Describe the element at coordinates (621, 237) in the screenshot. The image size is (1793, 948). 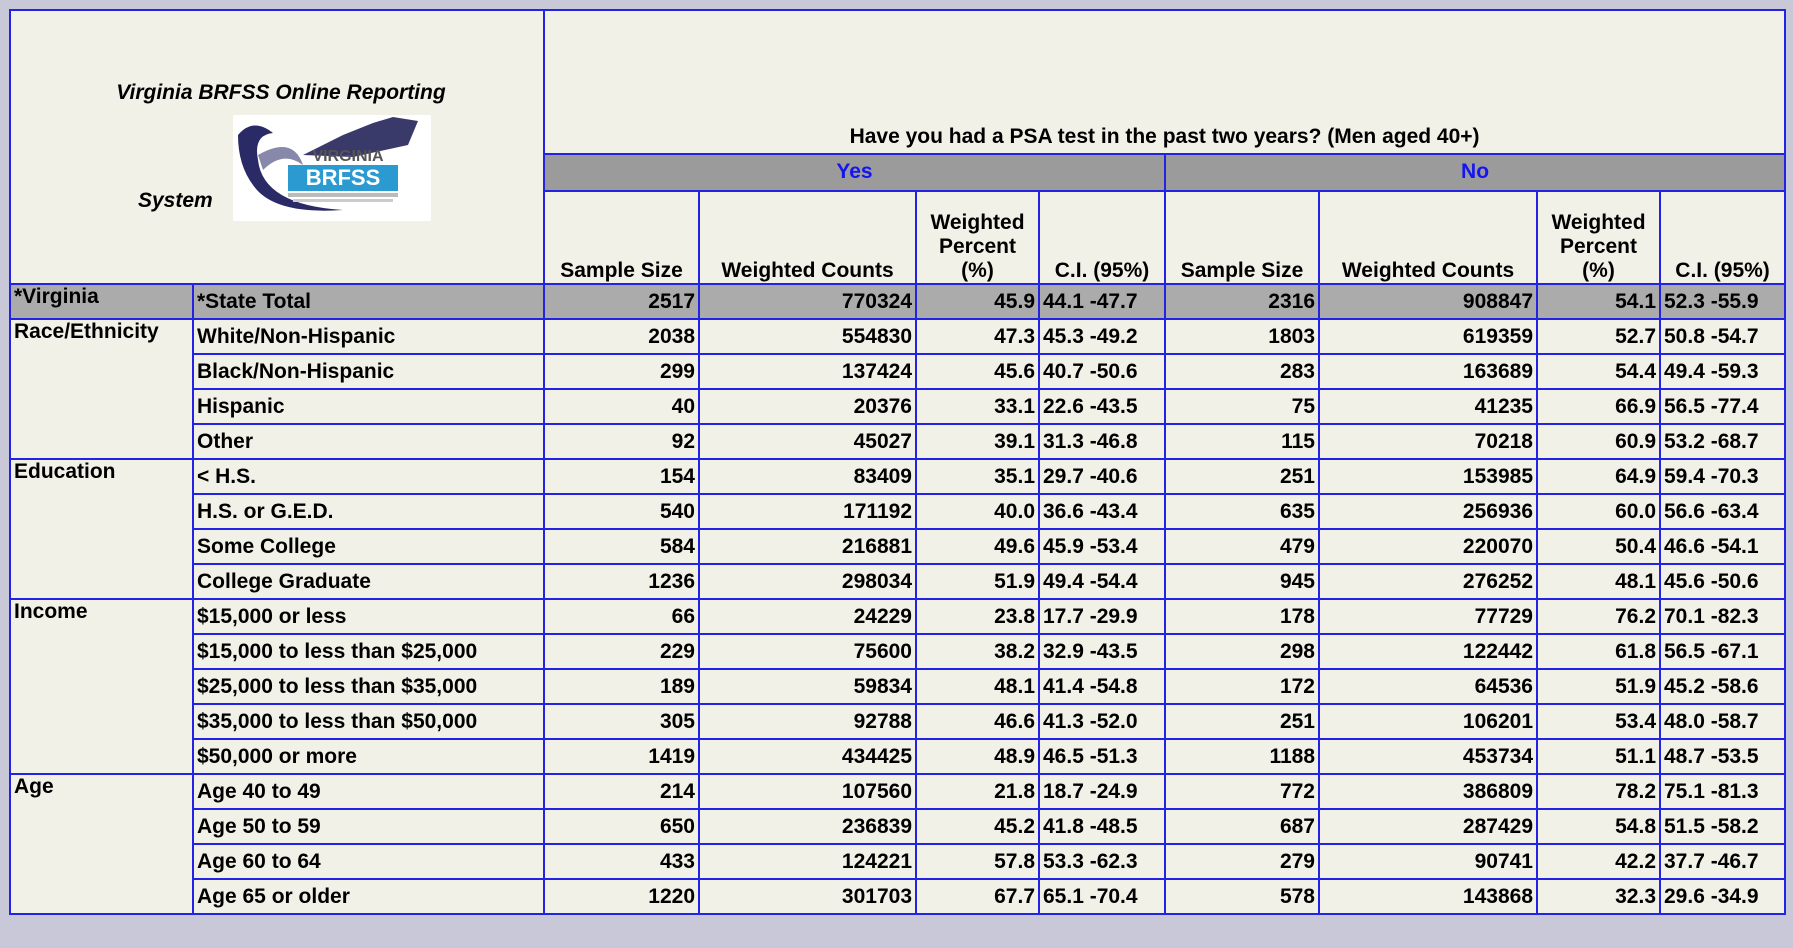
I see `column-header: Sample Size` at that location.